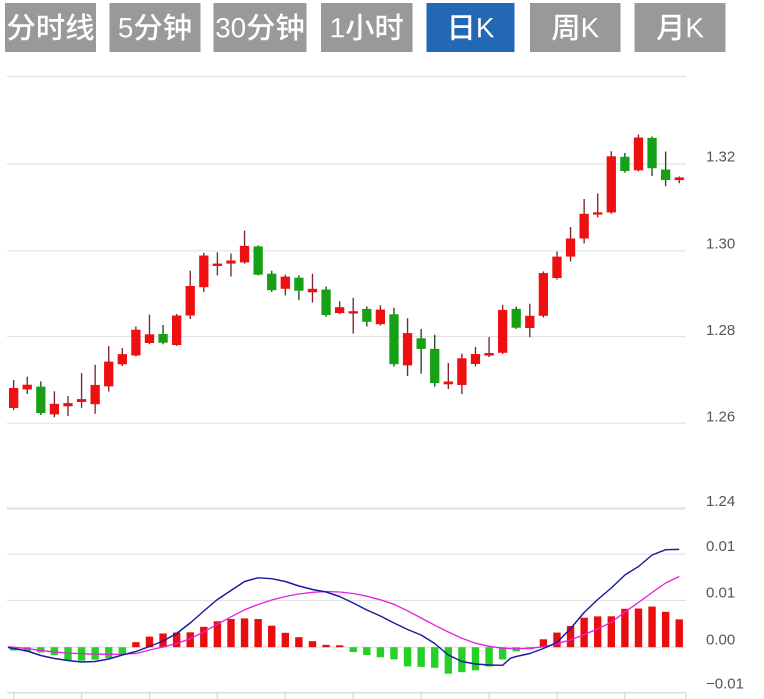 Image resolution: width=764 pixels, height=699 pixels. What do you see at coordinates (720, 416) in the screenshot?
I see `svg-text: 1.26` at bounding box center [720, 416].